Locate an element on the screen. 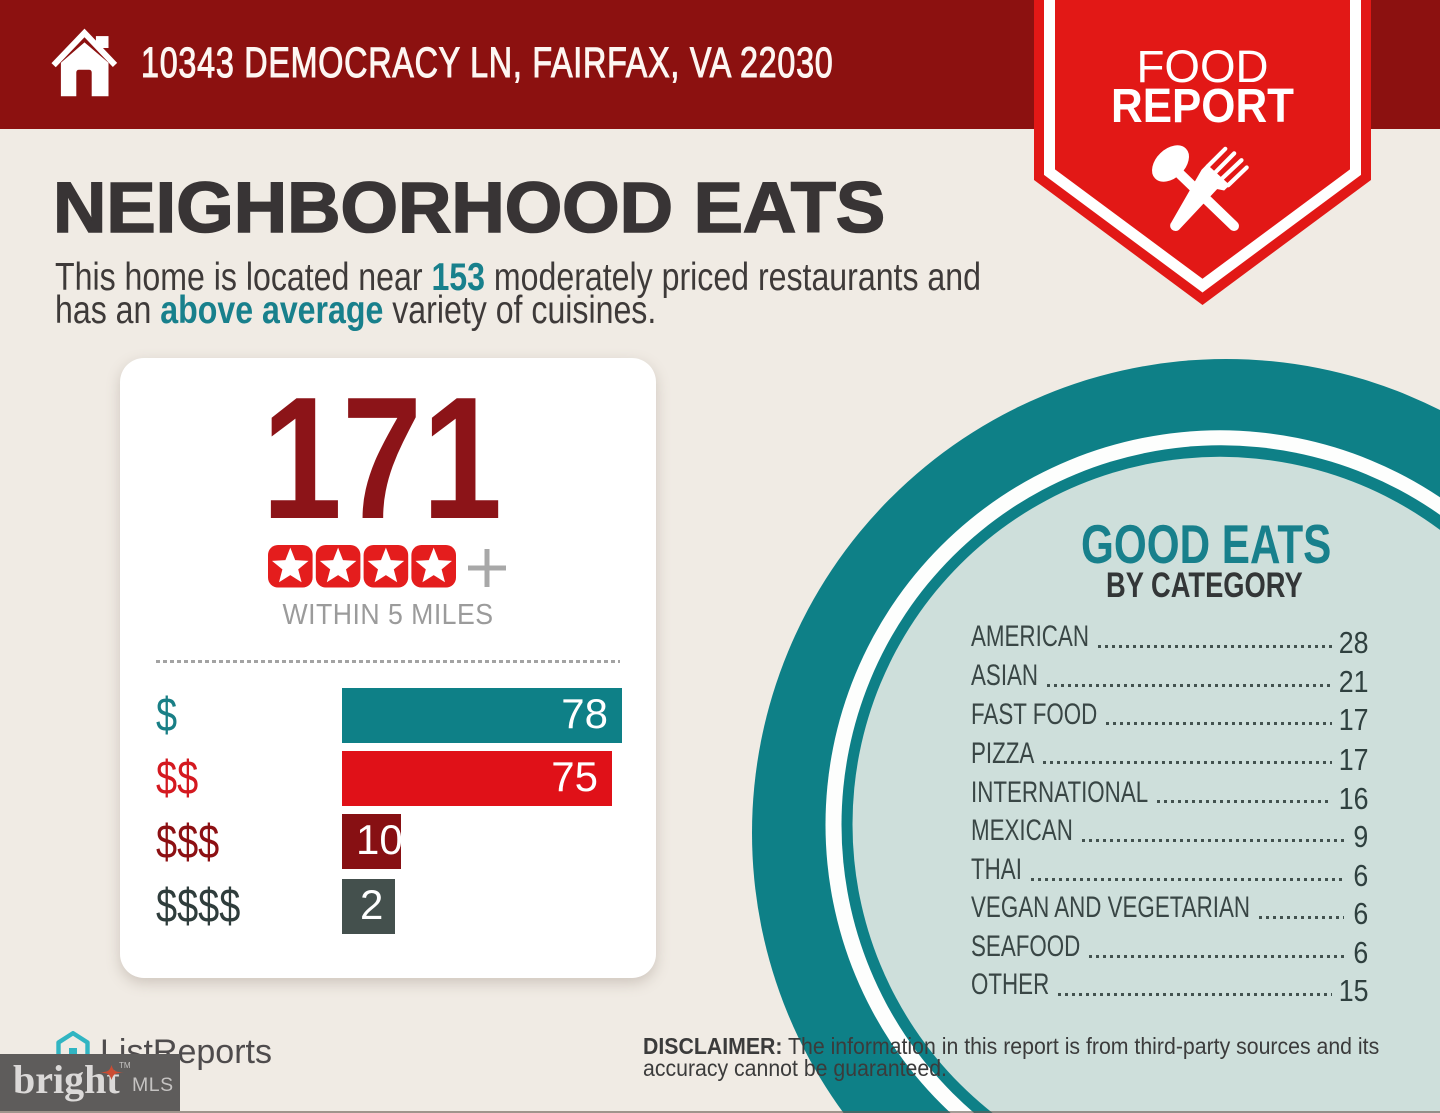 This screenshot has width=1440, height=1113. svg-text: FOOD is located at coordinates (1203, 66).